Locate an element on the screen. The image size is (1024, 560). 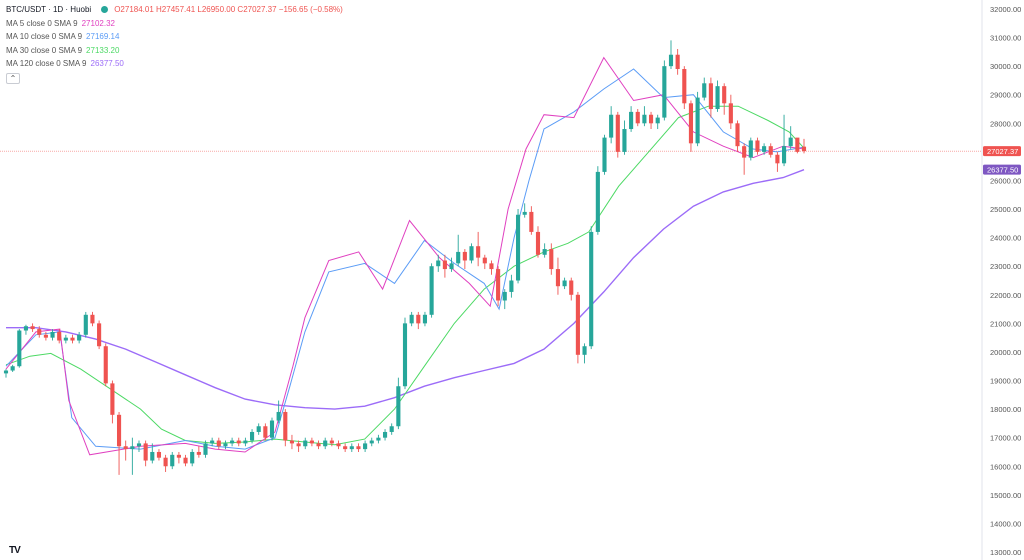
tradingview-logo: TV is located at coordinates (15, 550).